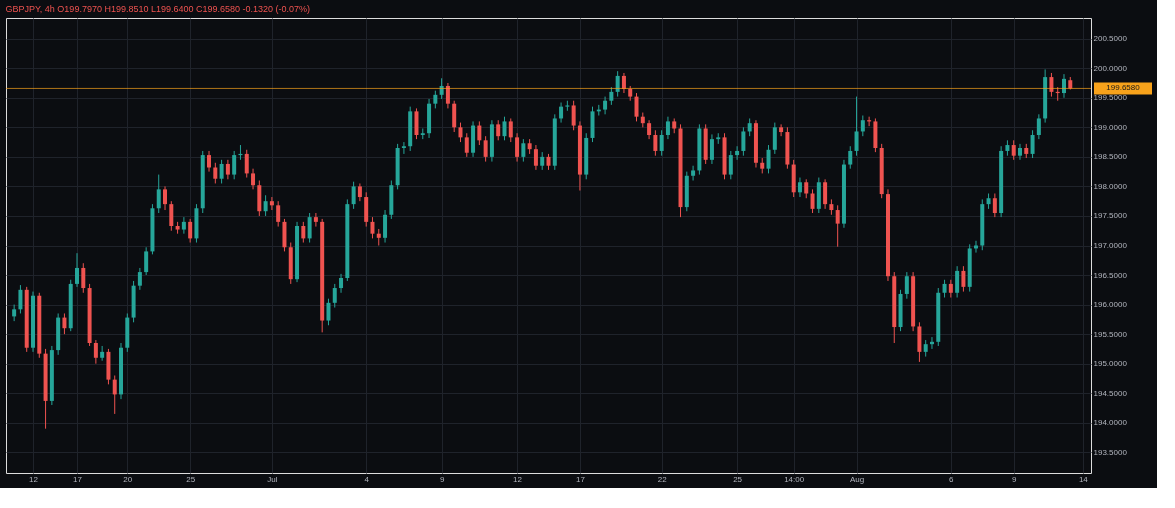 This screenshot has height=508, width=1175. Describe the element at coordinates (1110, 68) in the screenshot. I see `y-tick-label: 200.0000` at that location.